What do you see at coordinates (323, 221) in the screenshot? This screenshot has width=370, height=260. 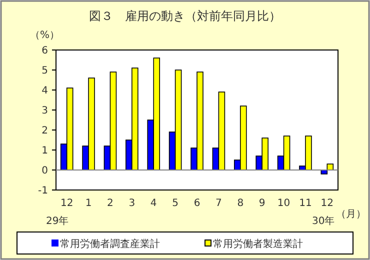 I see `text: 30年` at bounding box center [323, 221].